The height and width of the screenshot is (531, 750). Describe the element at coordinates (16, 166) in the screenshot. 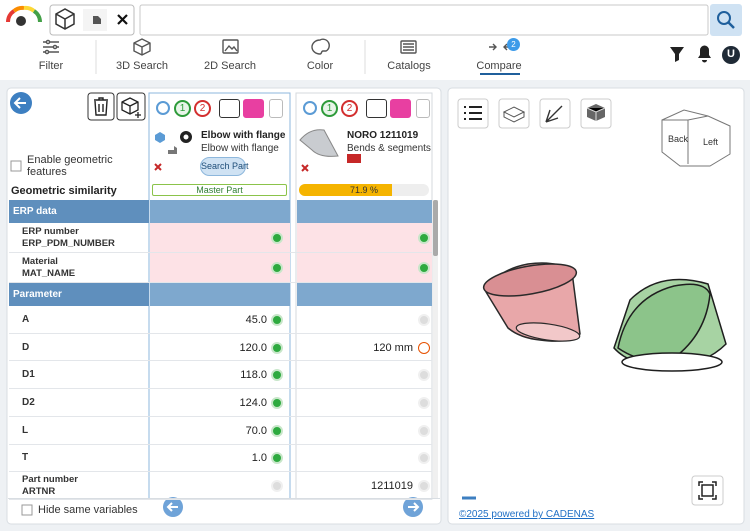

I see `geometric-checkbox` at that location.